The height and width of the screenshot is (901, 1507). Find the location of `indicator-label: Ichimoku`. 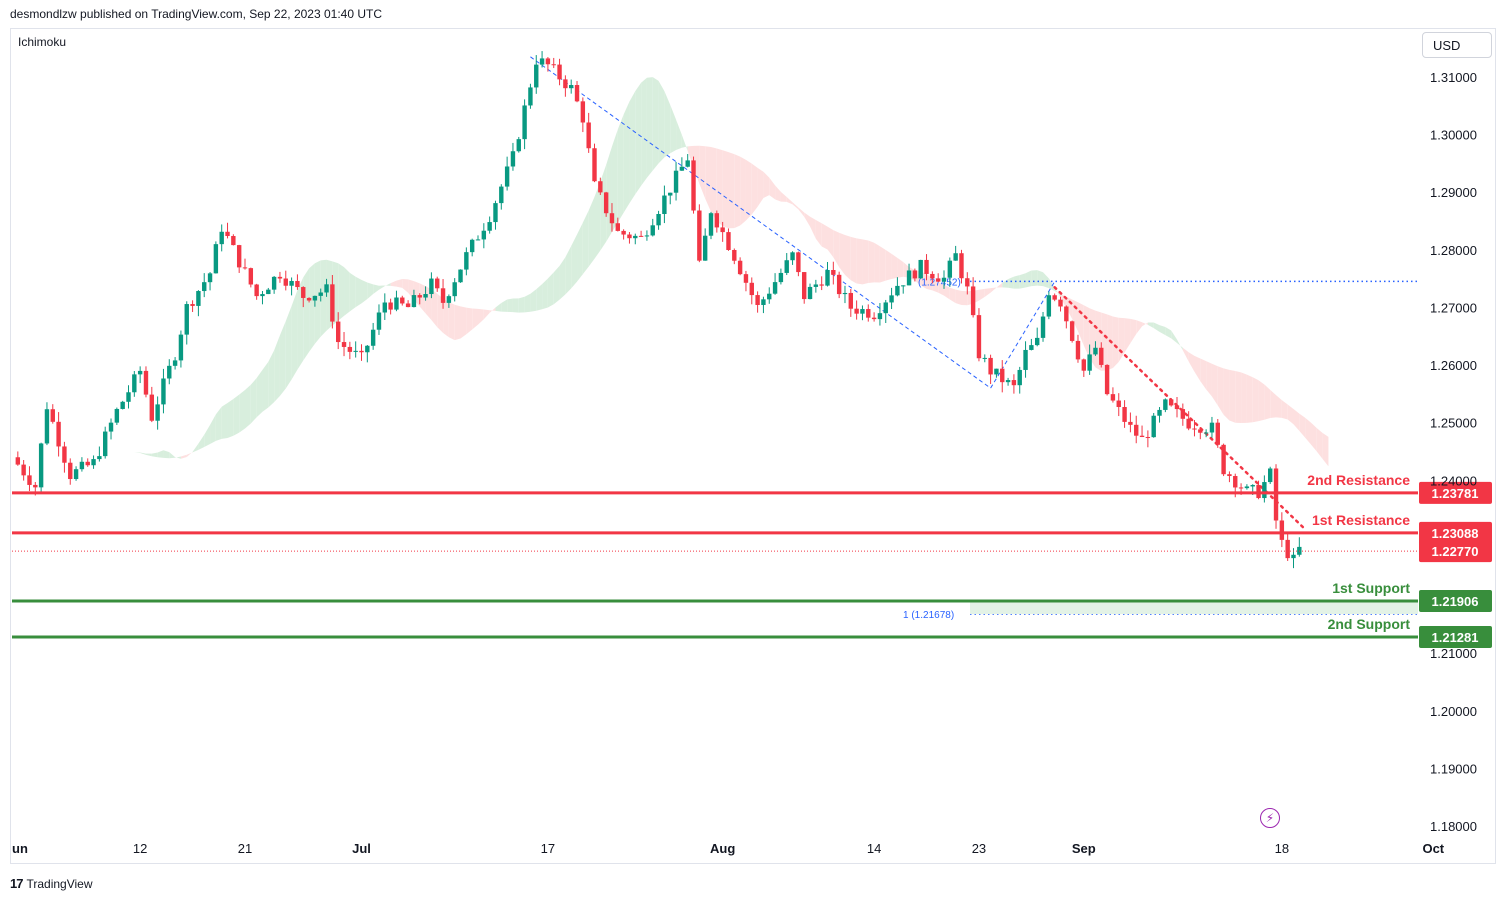

indicator-label: Ichimoku is located at coordinates (42, 42).